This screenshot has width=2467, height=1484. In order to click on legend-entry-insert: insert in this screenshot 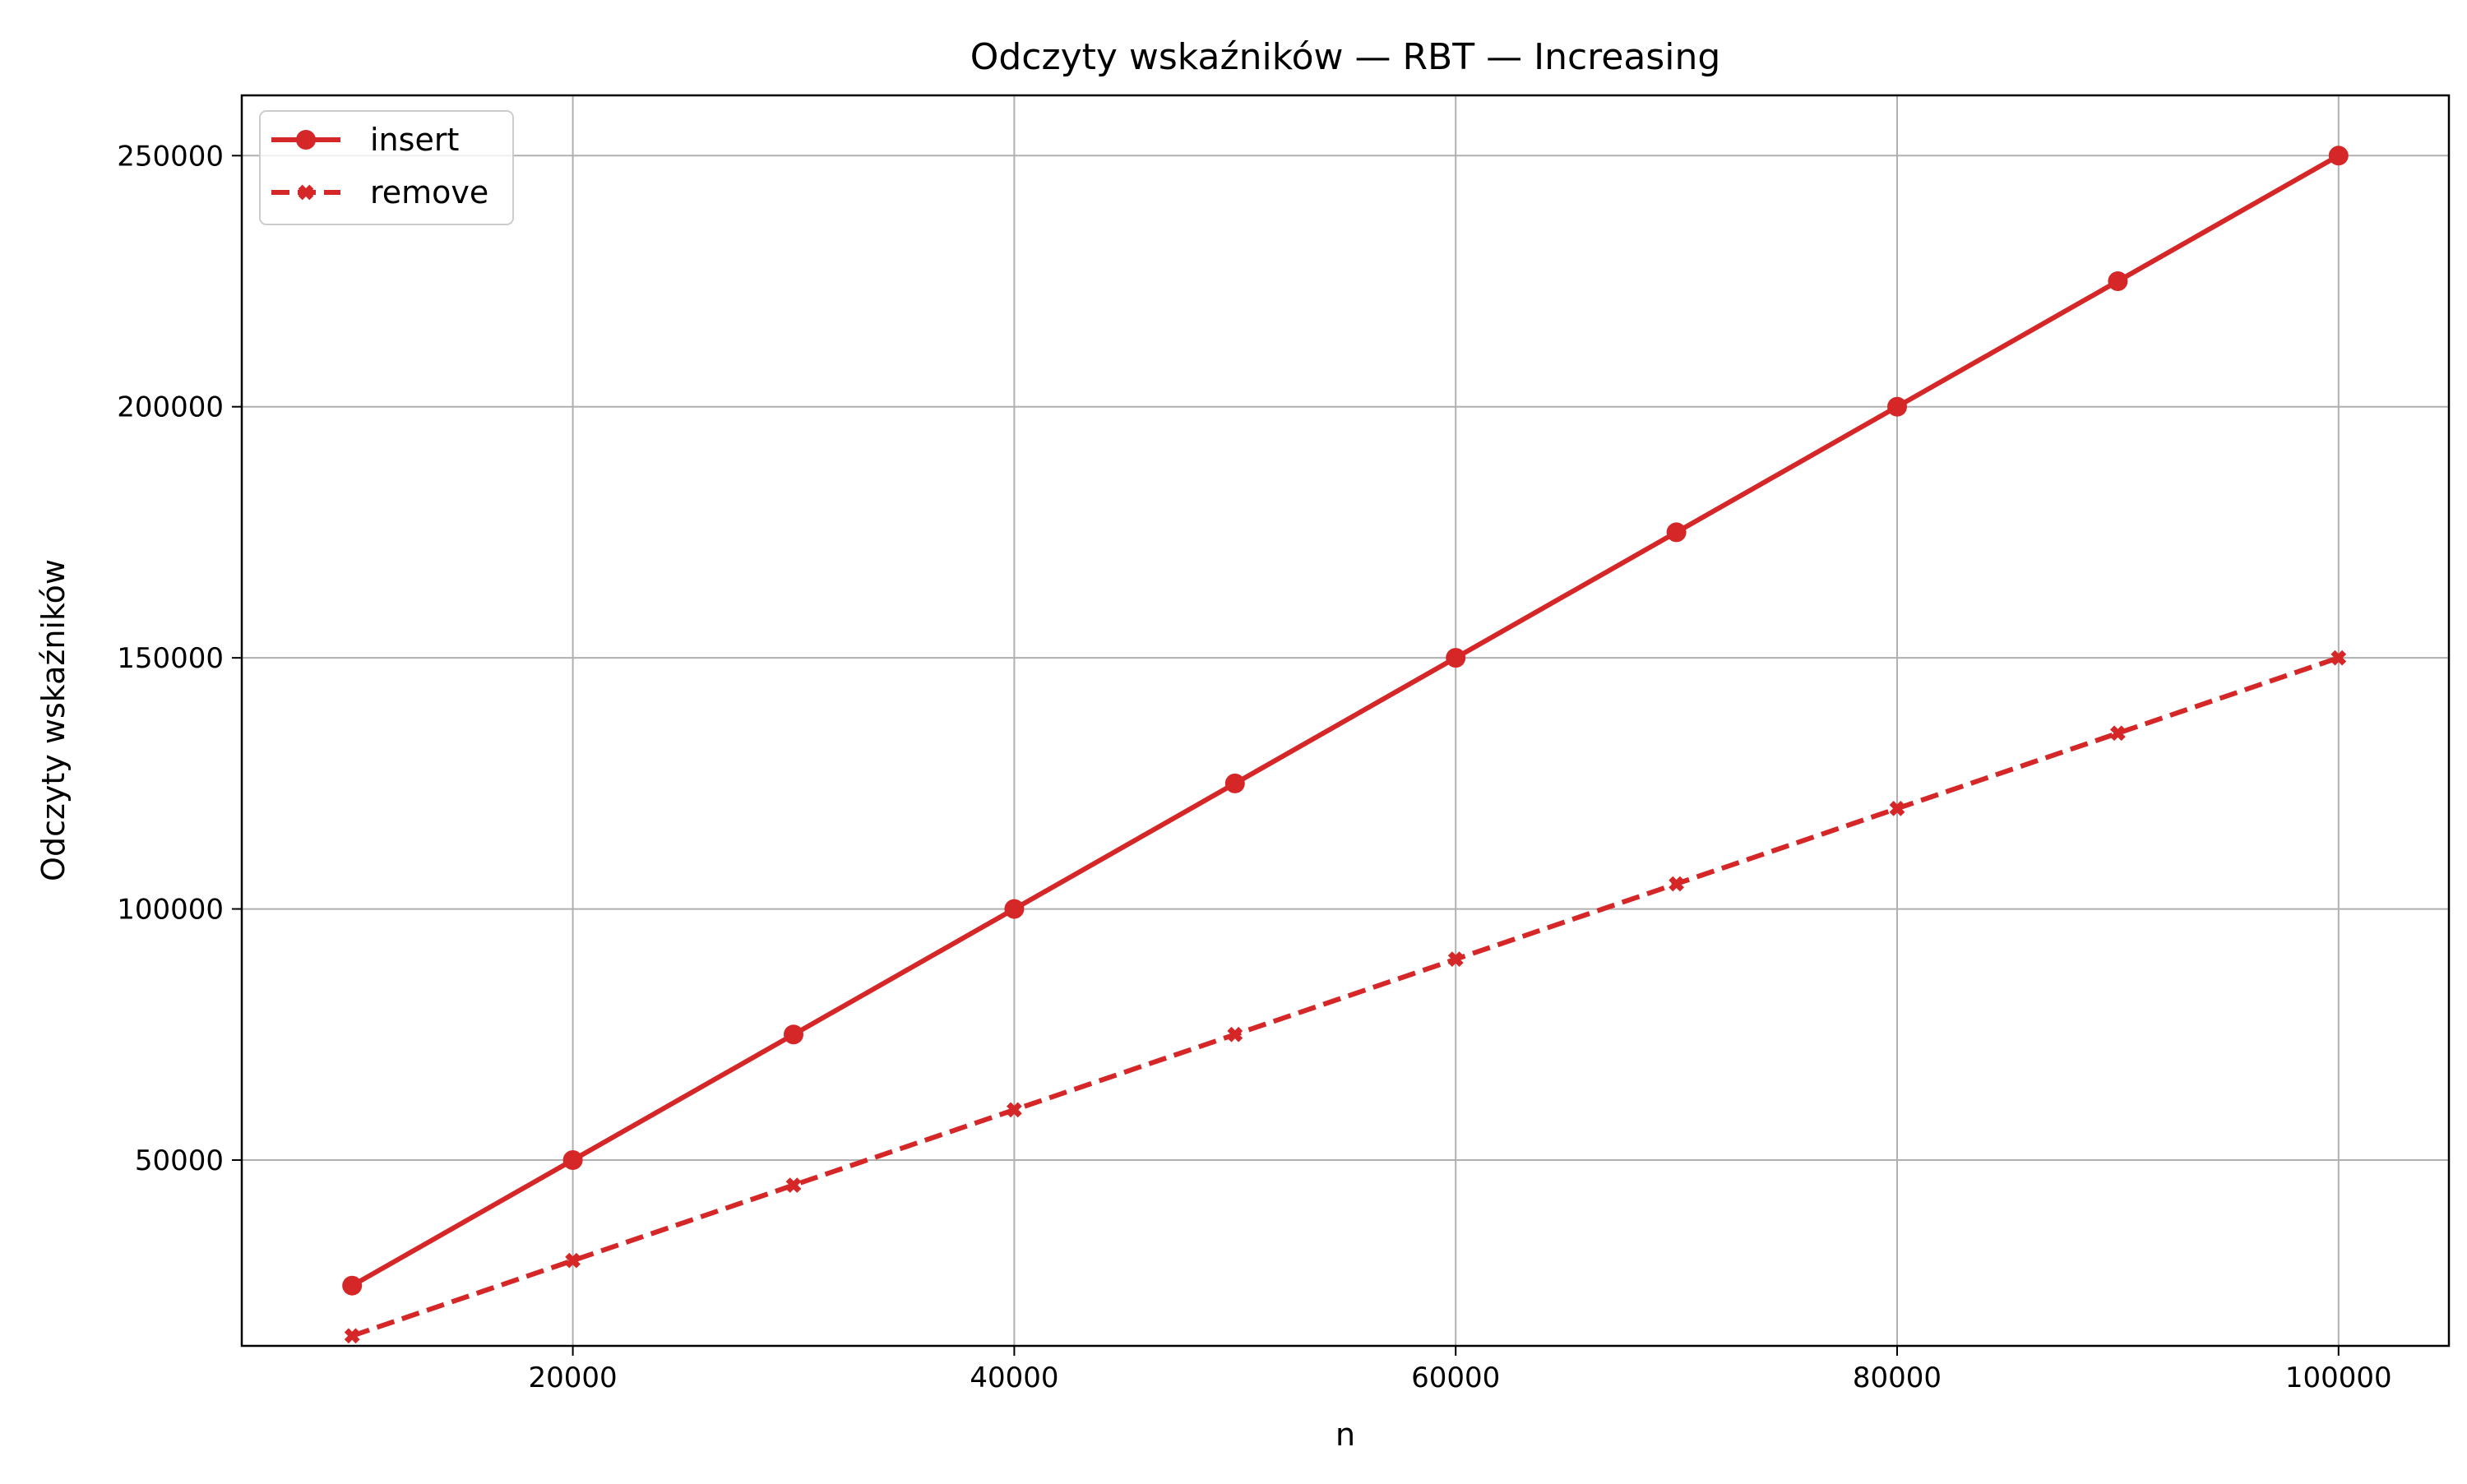, I will do `click(365, 140)`.